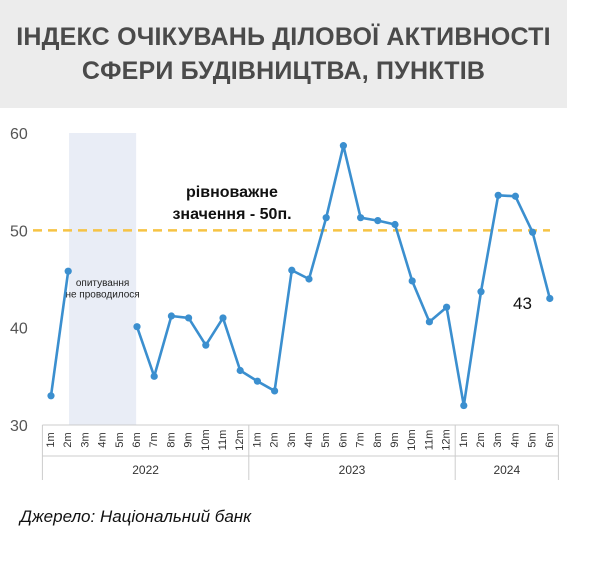 The width and height of the screenshot is (600, 564). I want to click on y-tick-label: 40, so click(19, 329).